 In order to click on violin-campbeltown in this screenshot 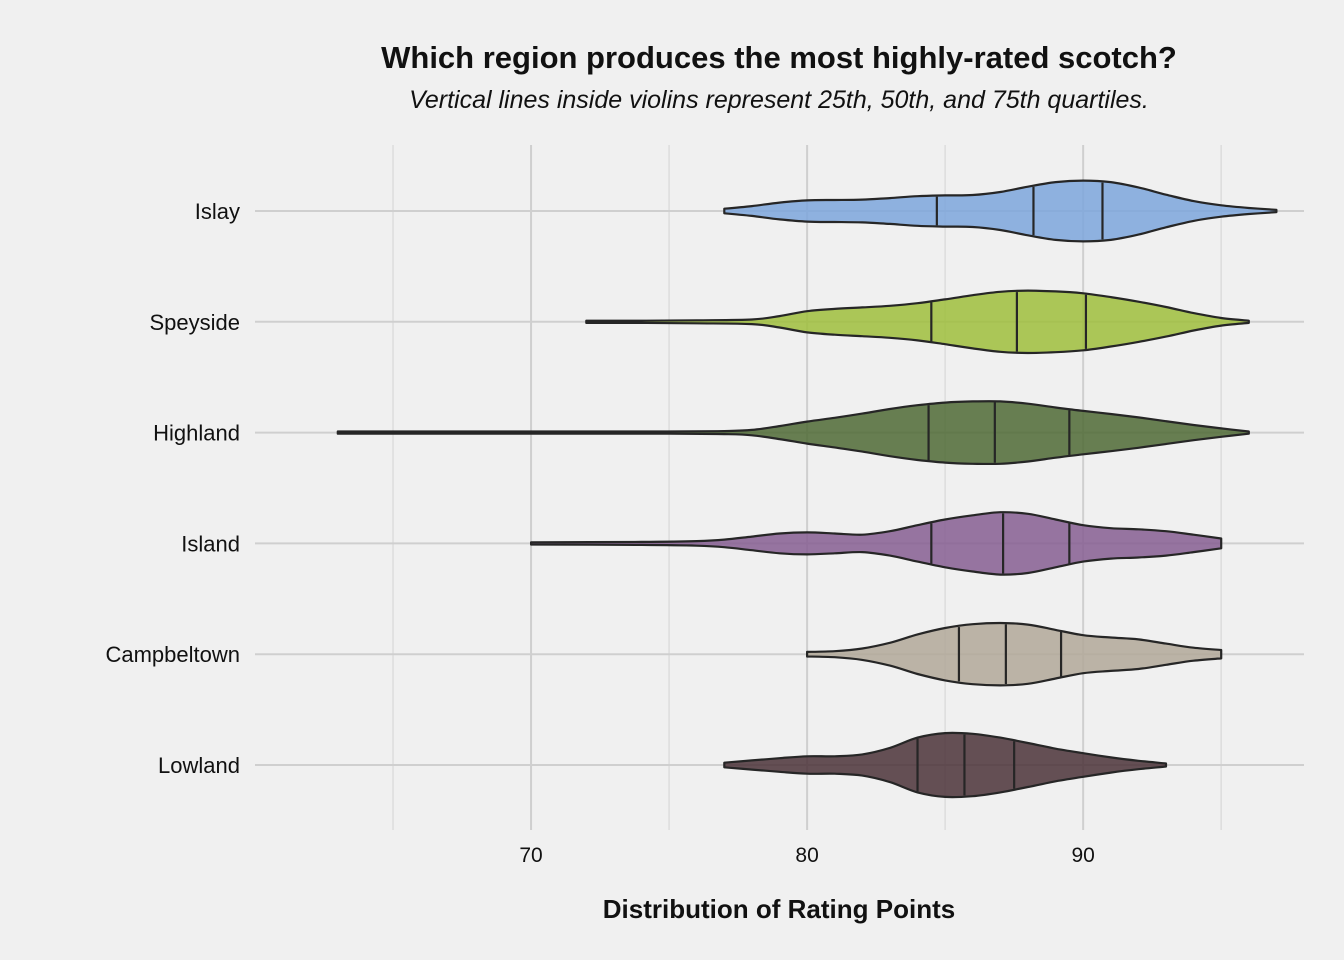, I will do `click(1014, 654)`.